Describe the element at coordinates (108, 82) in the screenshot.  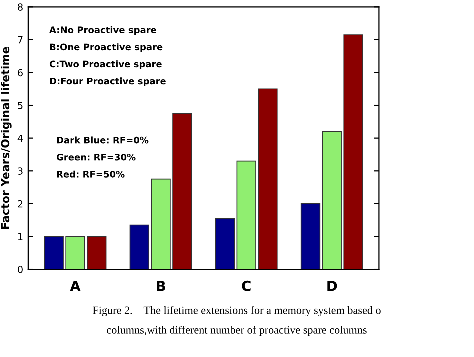
I see `annotation: D:Four Proactive spare` at that location.